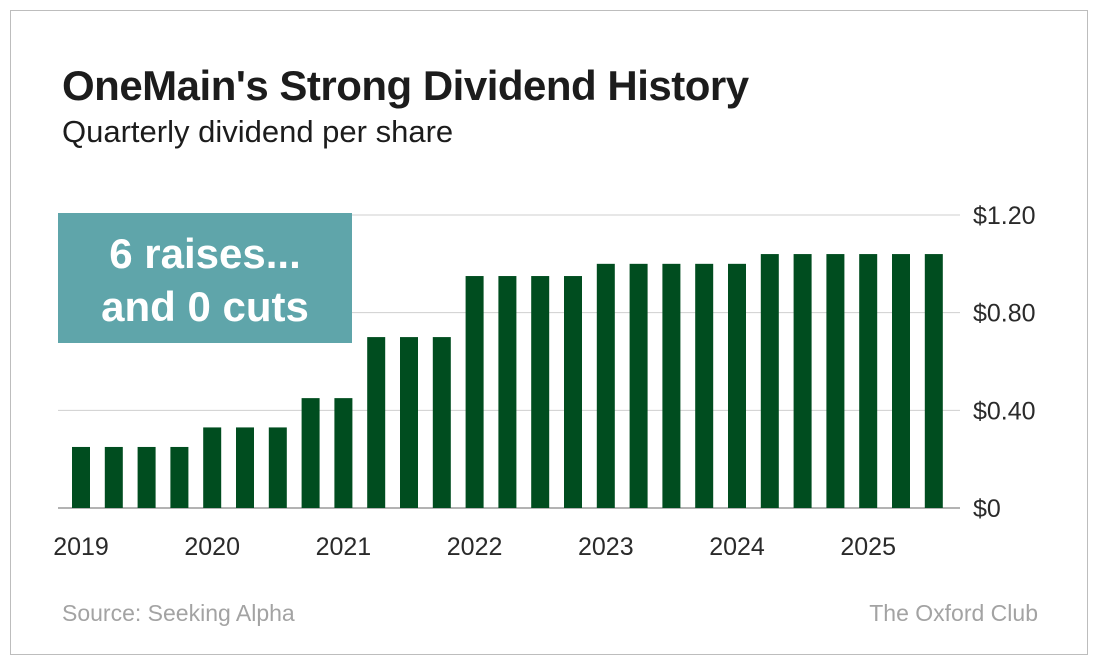 The width and height of the screenshot is (1100, 667). Describe the element at coordinates (405, 85) in the screenshot. I see `chart-title: OneMain's Strong Dividend History` at that location.